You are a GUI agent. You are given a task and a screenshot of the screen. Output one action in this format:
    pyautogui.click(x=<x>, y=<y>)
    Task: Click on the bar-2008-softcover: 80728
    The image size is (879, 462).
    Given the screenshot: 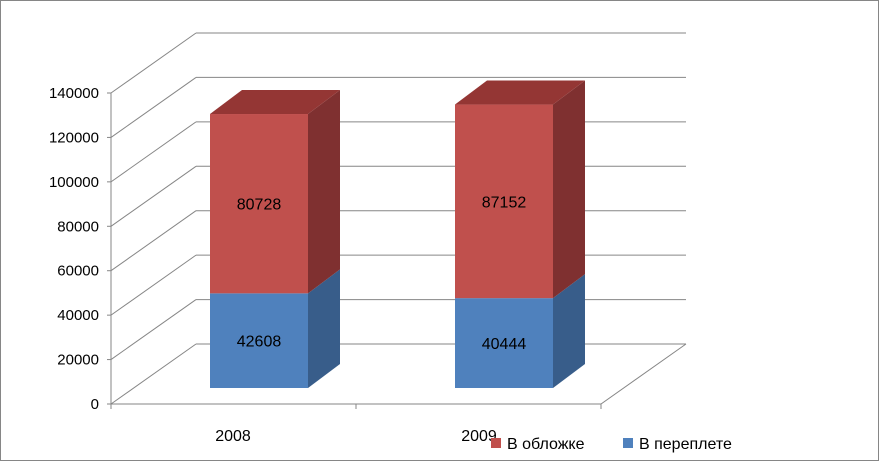 What is the action you would take?
    pyautogui.click(x=275, y=192)
    